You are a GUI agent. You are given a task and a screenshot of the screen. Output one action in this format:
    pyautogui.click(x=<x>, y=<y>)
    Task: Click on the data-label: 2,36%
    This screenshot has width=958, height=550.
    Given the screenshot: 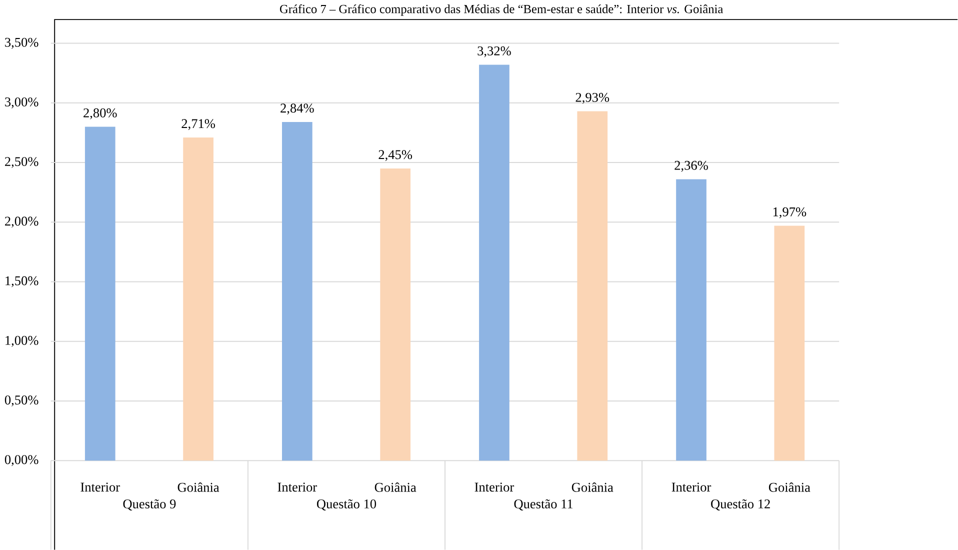 What is the action you would take?
    pyautogui.click(x=691, y=166)
    